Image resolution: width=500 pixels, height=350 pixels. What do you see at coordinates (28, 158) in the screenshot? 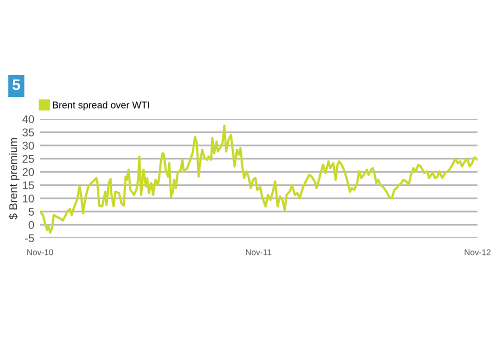
I see `y-tick-label: 25` at bounding box center [28, 158].